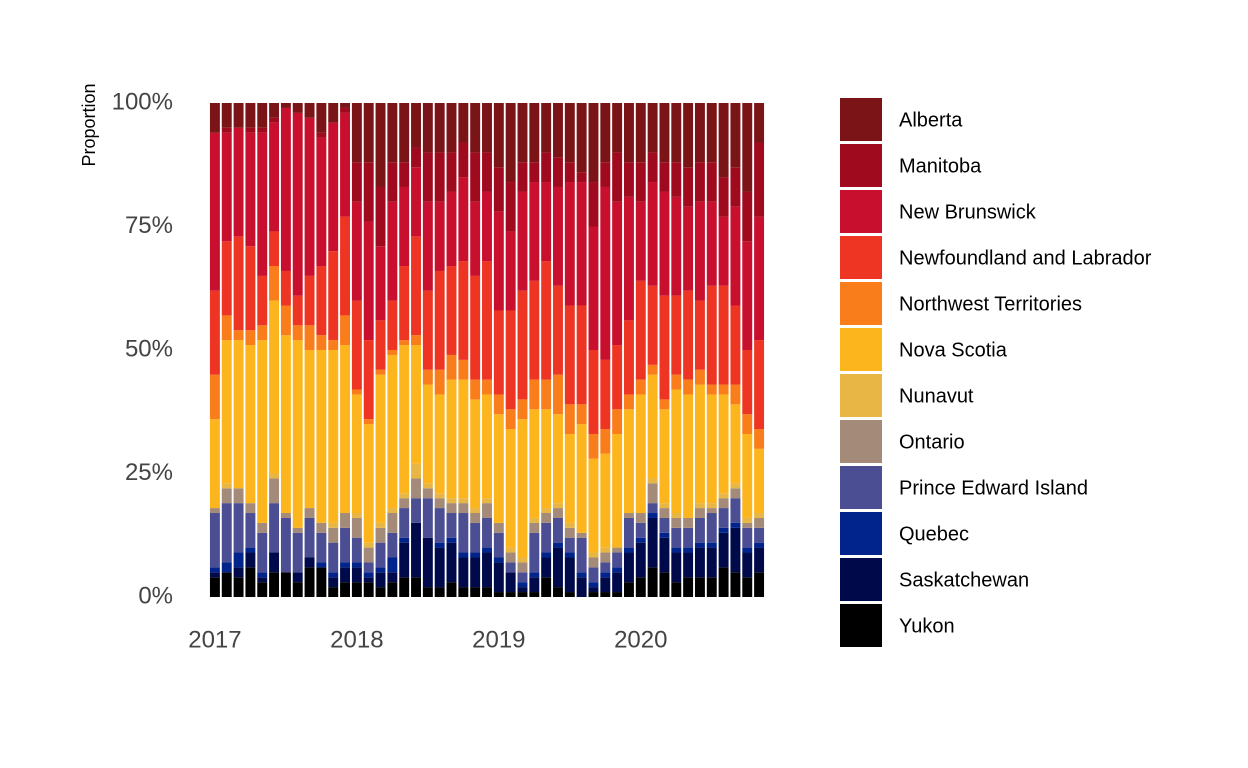  What do you see at coordinates (155, 595) in the screenshot?
I see `y-tick-label: 0%` at bounding box center [155, 595].